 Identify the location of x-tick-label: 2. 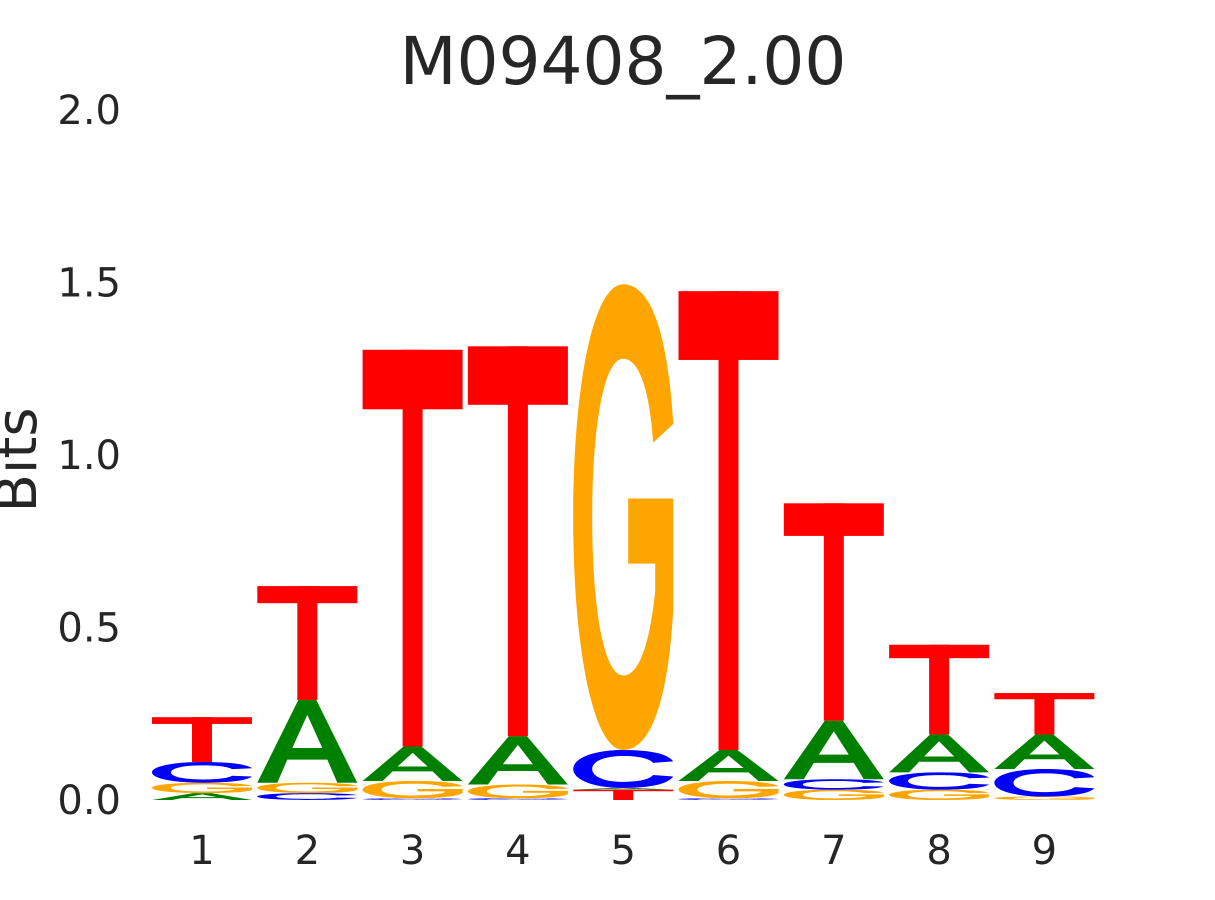
(307, 851).